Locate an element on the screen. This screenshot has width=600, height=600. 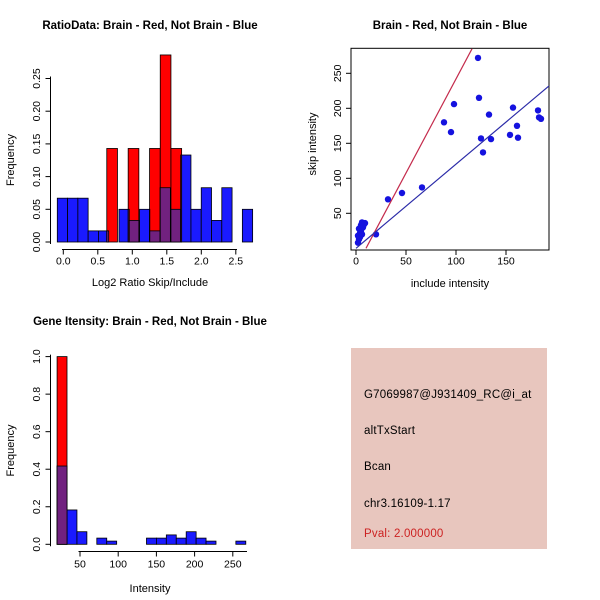
plot-box is located at coordinates (450, 149).